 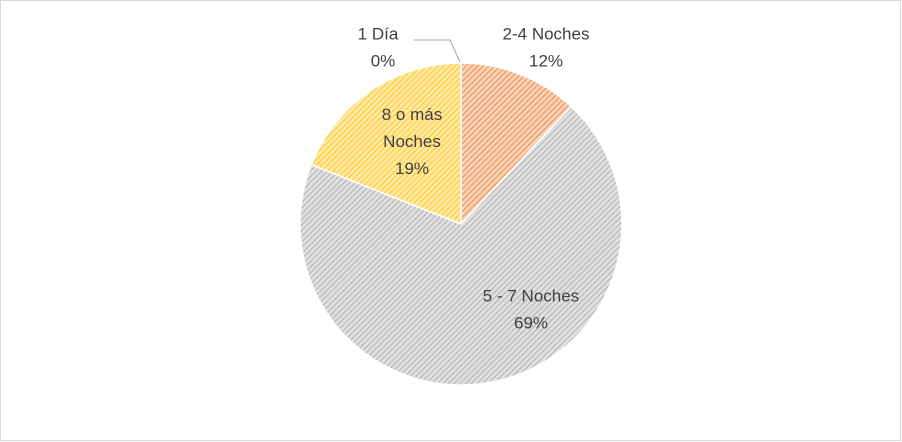 I want to click on category-label: 8 o más Noches, so click(x=412, y=128).